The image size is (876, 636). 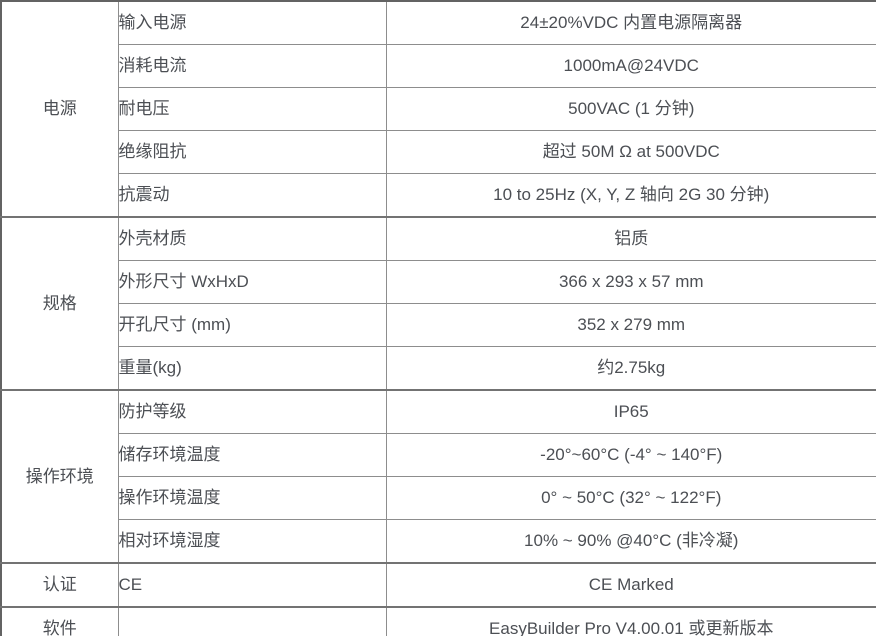 I want to click on value-cell: -20°~60°C (-4° ~ 140°F), so click(x=630, y=455).